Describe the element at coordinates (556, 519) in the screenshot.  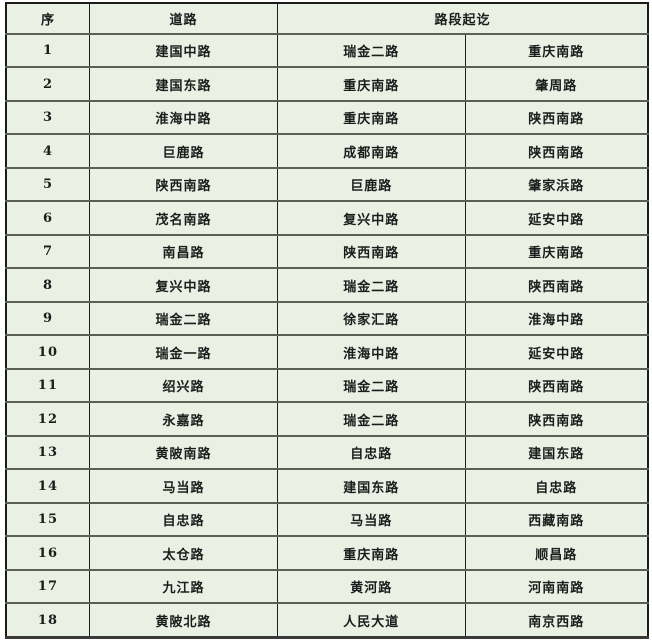
I see `cell-to: 西藏南路` at that location.